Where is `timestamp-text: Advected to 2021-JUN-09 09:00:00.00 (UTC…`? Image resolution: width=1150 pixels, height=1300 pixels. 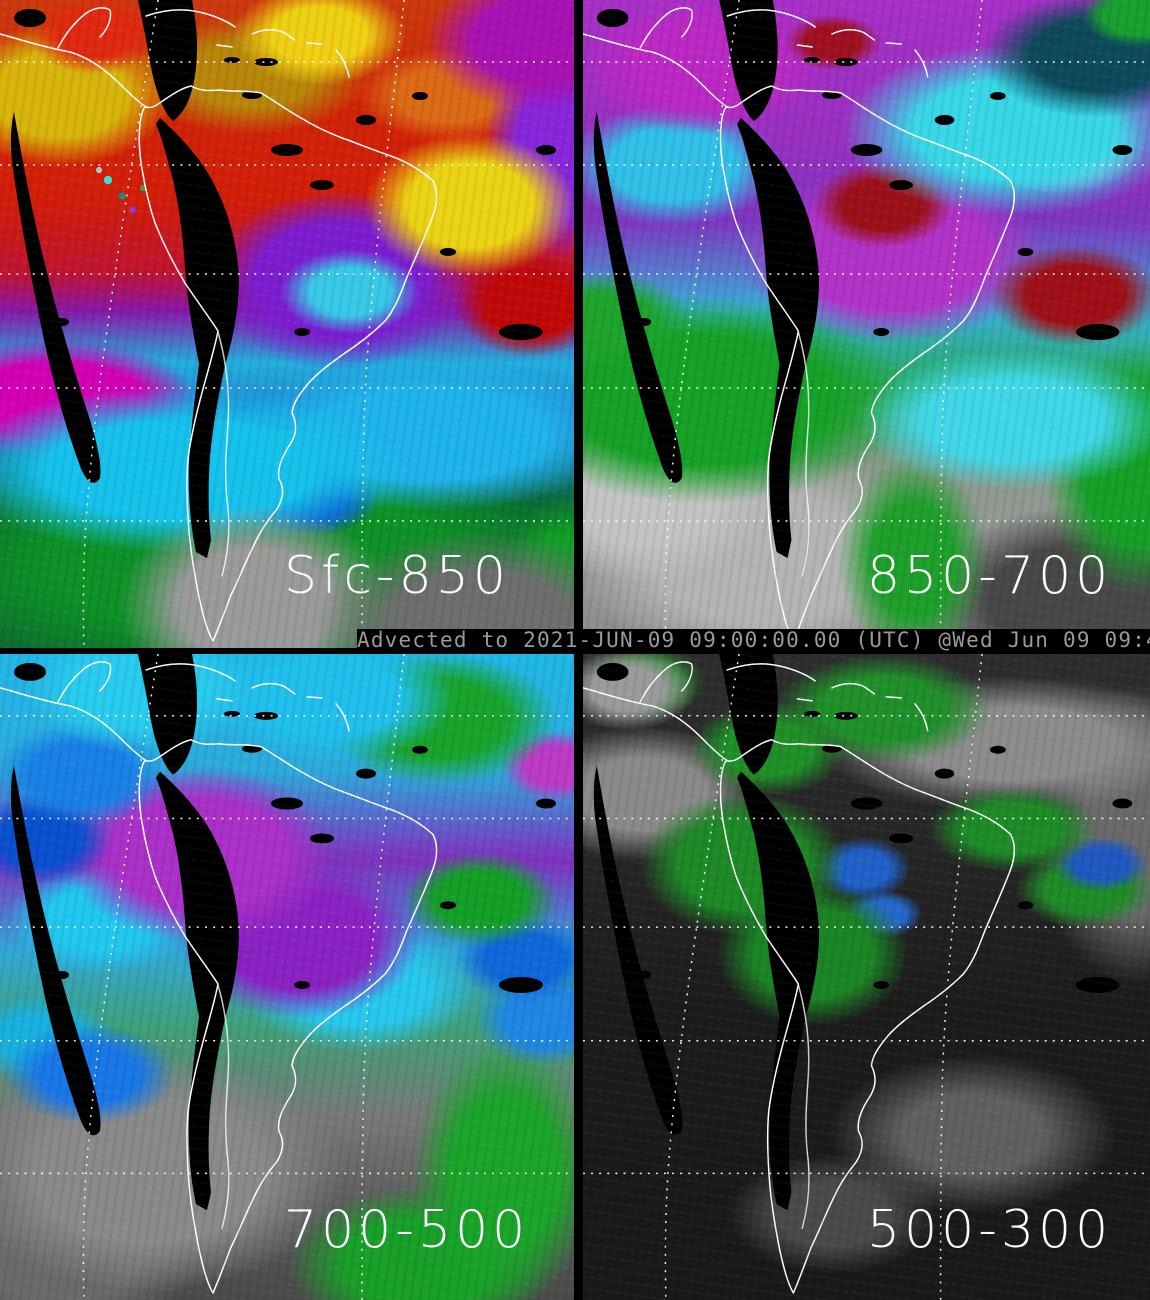
timestamp-text: Advected to 2021-JUN-09 09:00:00.00 (UTC… is located at coordinates (753, 640).